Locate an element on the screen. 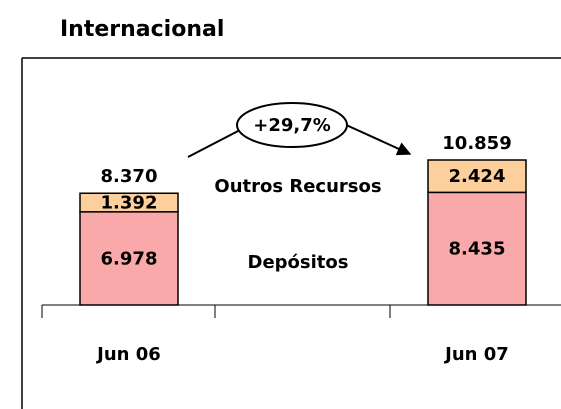 This screenshot has height=409, width=561. chart-title: Internacional is located at coordinates (142, 29).